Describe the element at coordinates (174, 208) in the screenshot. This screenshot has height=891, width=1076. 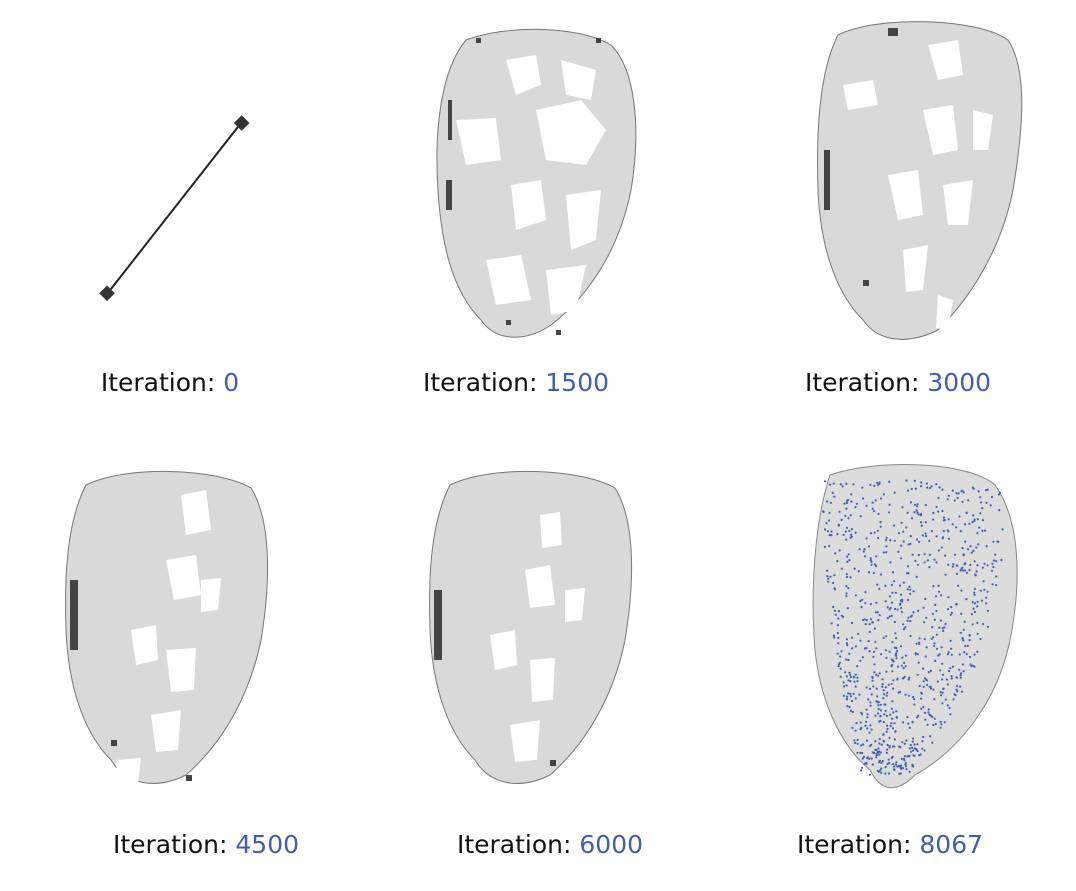
I see `seed-edge` at that location.